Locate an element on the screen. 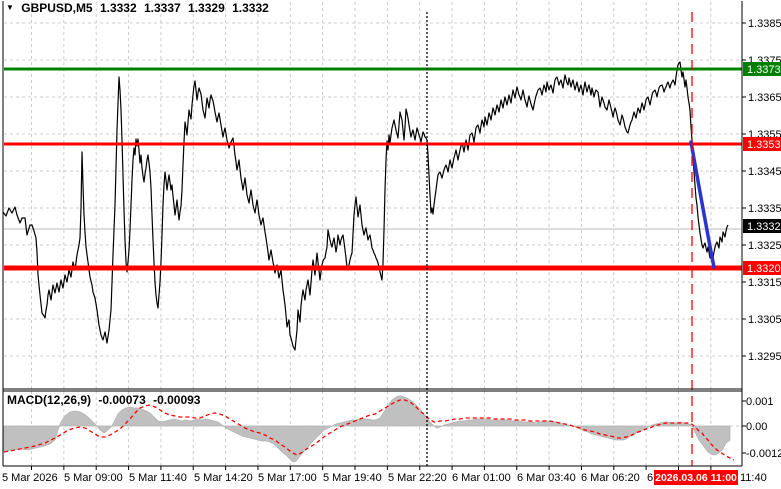 Image resolution: width=781 pixels, height=489 pixels. level-price-label-1.3373-box is located at coordinates (762, 69).